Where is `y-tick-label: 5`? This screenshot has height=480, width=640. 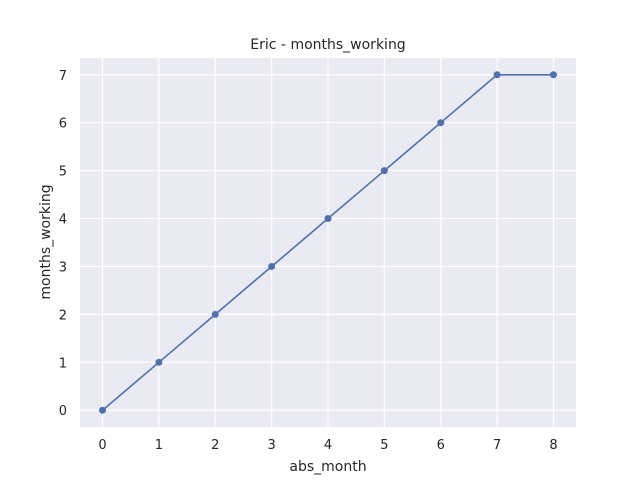 y-tick-label: 5 is located at coordinates (63, 172).